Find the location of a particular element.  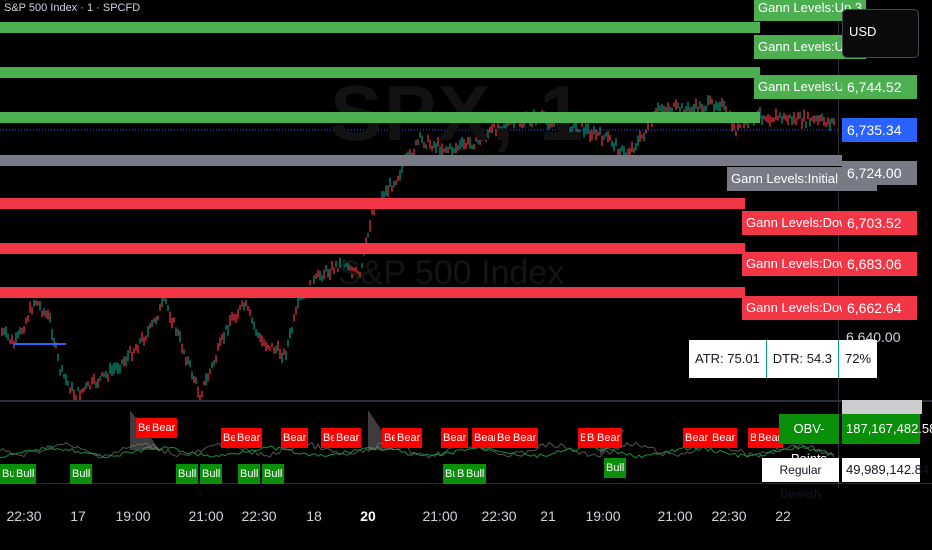

time-axis-label: 18 is located at coordinates (314, 516).